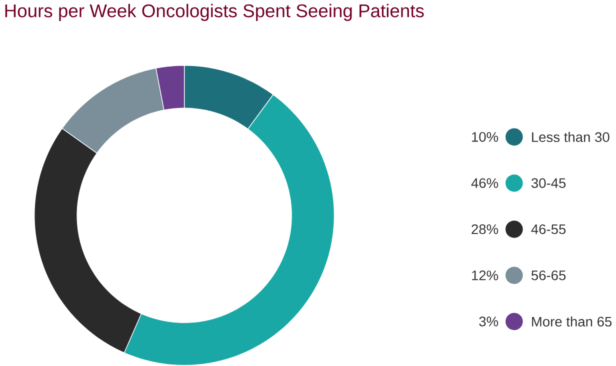 This screenshot has width=616, height=366. Describe the element at coordinates (548, 229) in the screenshot. I see `legend-label: 46-55` at that location.